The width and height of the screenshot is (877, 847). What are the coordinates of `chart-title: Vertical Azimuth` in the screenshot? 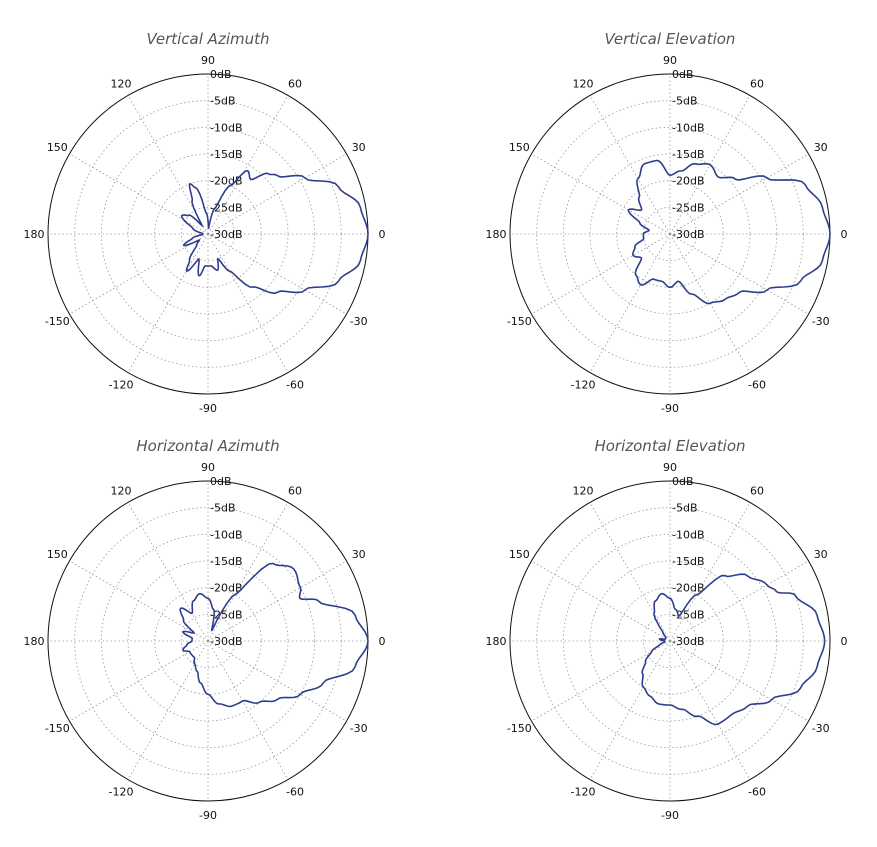 It's located at (208, 39).